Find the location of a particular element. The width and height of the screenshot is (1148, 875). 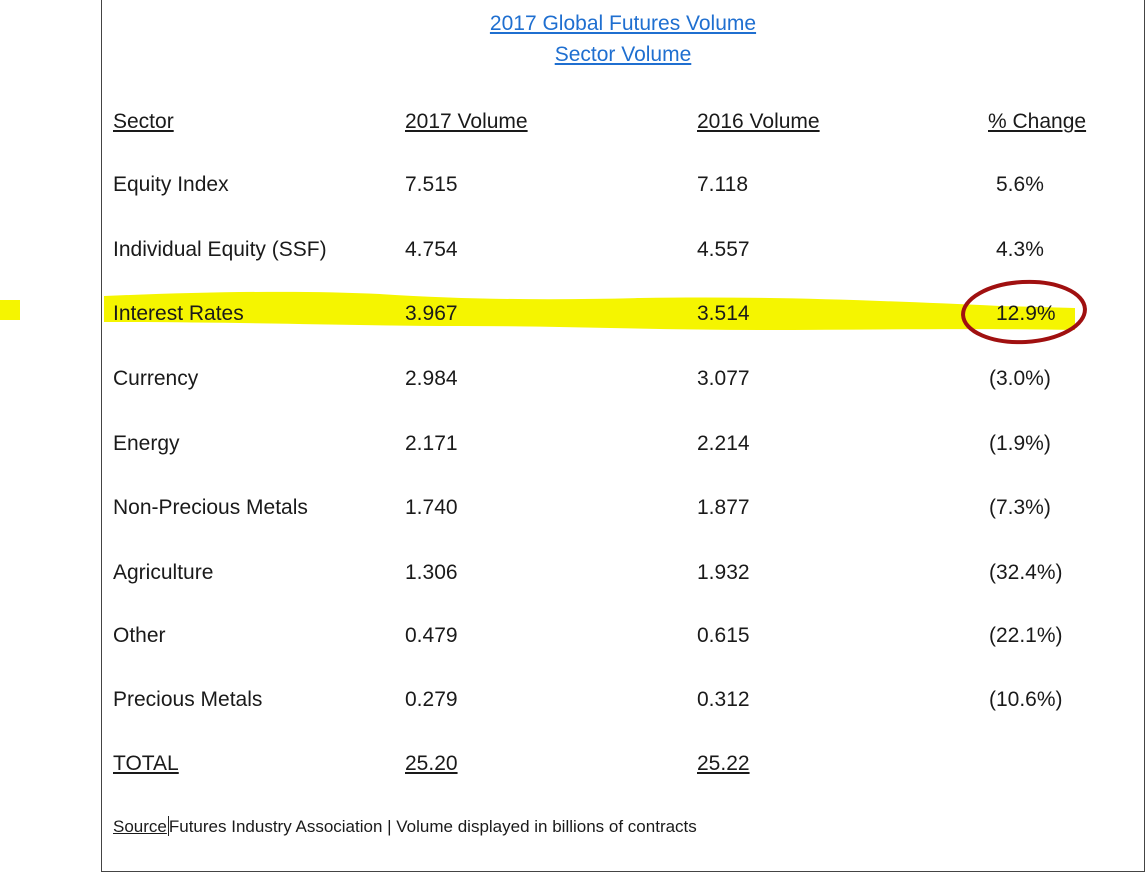

row-individual-equity-change: 4.3% is located at coordinates (1020, 249).